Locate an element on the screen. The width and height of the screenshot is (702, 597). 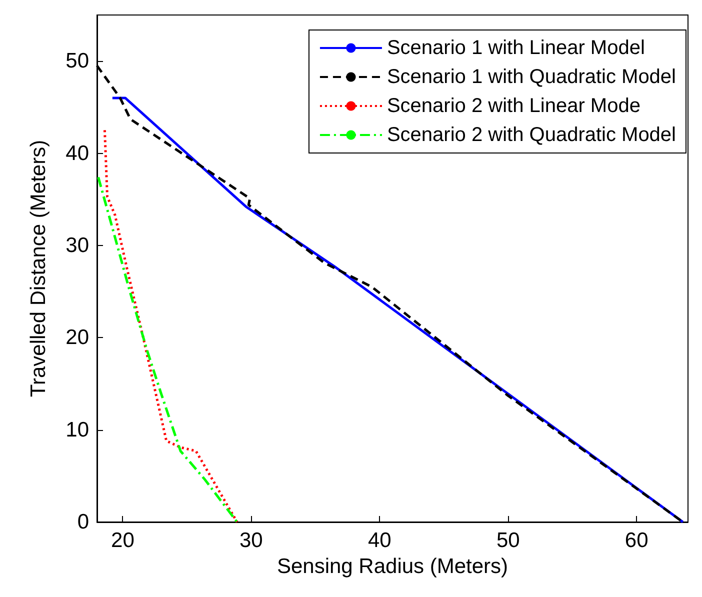
y-tick-label: 30 is located at coordinates (77, 245).